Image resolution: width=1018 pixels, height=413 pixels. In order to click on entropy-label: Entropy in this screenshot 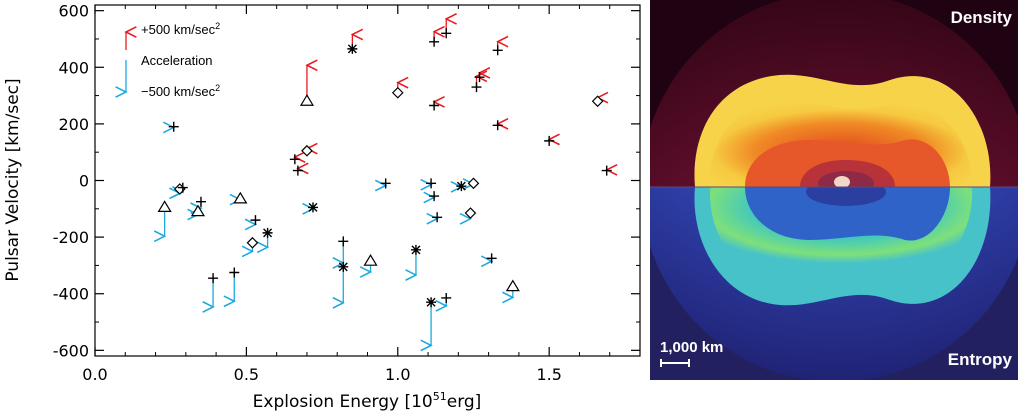, I will do `click(979, 359)`.